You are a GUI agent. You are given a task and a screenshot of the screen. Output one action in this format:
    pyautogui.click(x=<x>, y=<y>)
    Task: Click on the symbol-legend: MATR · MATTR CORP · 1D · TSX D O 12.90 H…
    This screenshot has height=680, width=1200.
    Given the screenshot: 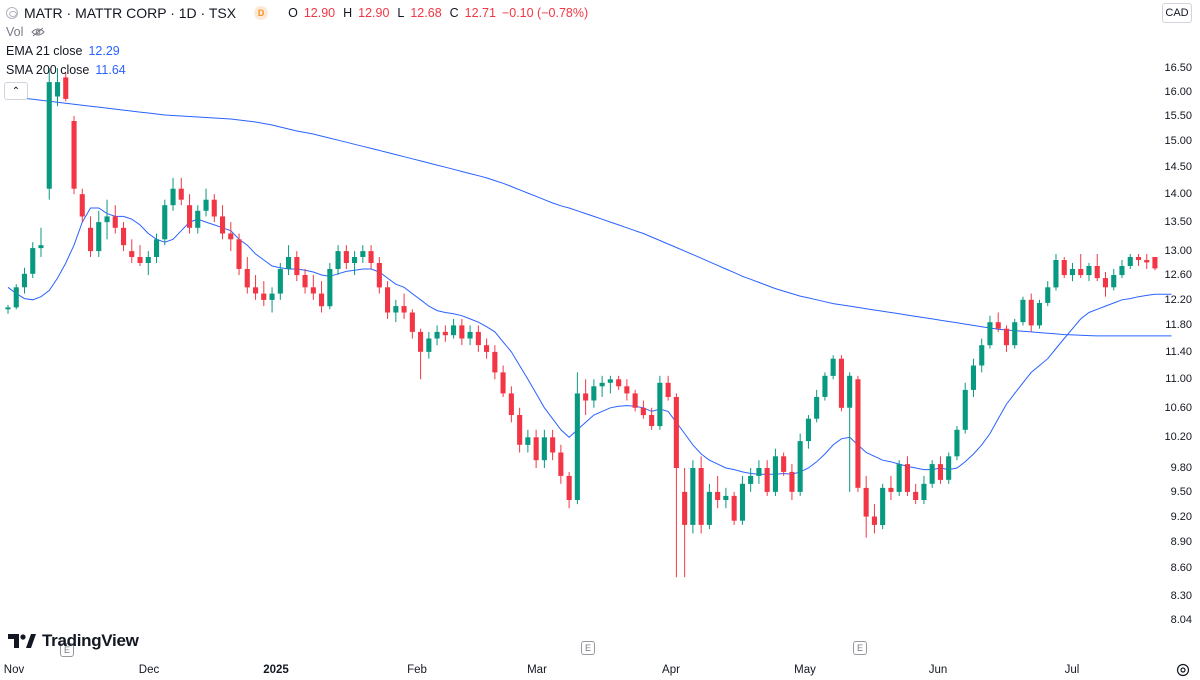 What is the action you would take?
    pyautogui.click(x=297, y=13)
    